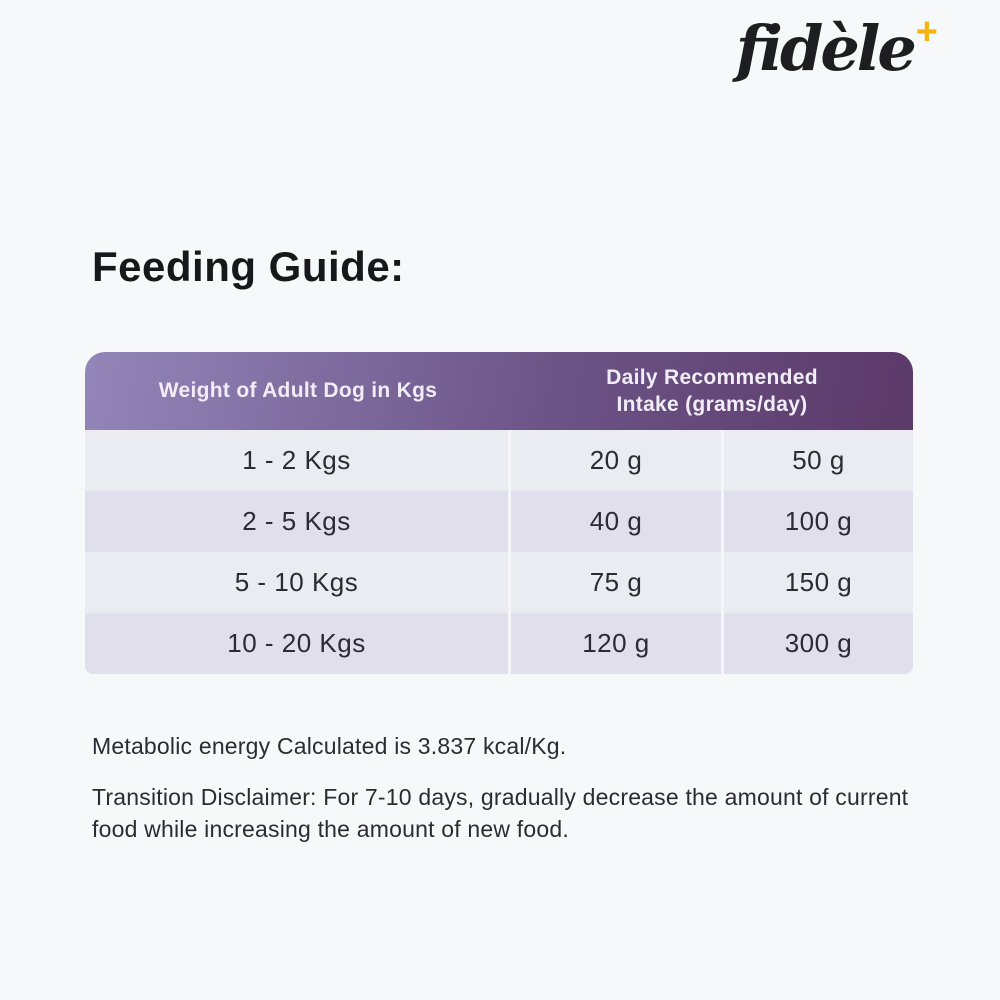  I want to click on weight-cell: 10 - 20 Kgs, so click(298, 643).